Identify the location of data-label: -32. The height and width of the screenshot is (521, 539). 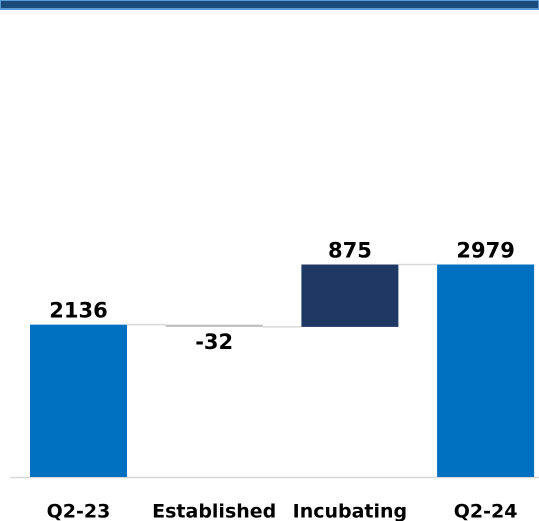
(214, 342).